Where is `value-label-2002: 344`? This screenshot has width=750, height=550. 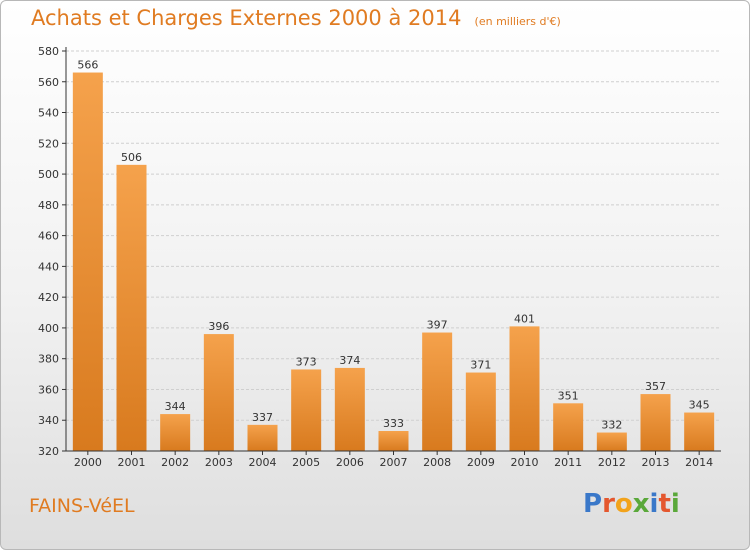
value-label-2002: 344 is located at coordinates (175, 406).